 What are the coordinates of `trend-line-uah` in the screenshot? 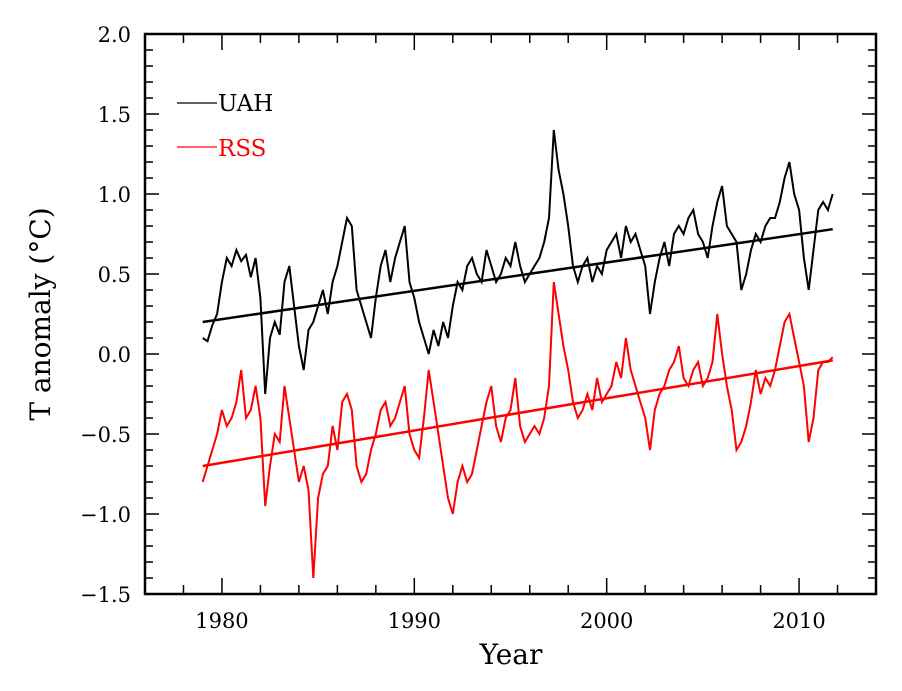 It's located at (517, 275).